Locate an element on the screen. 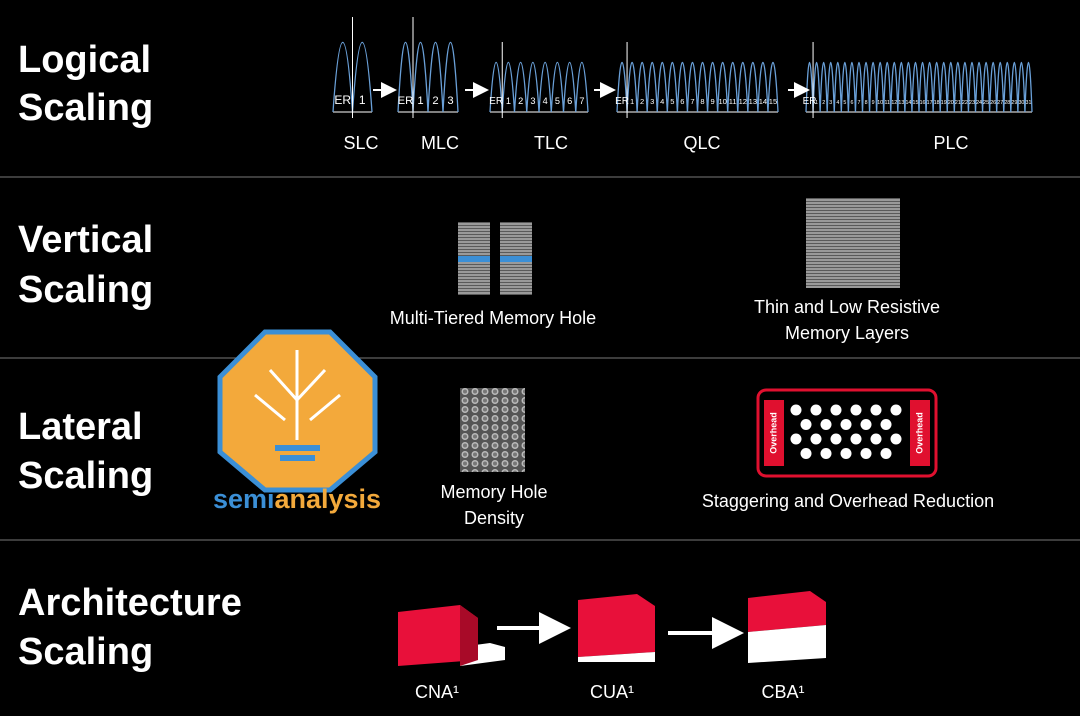  cell-name: TLC is located at coordinates (551, 143).